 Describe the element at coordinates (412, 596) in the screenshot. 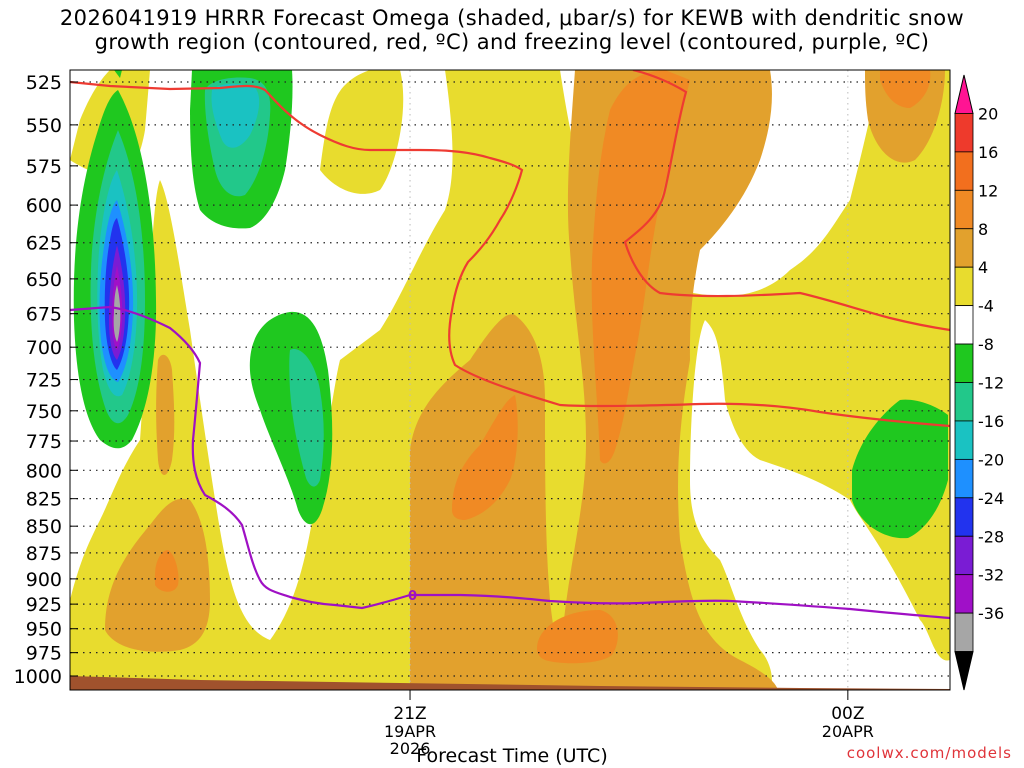

I see `freezing-level-label: 0` at that location.